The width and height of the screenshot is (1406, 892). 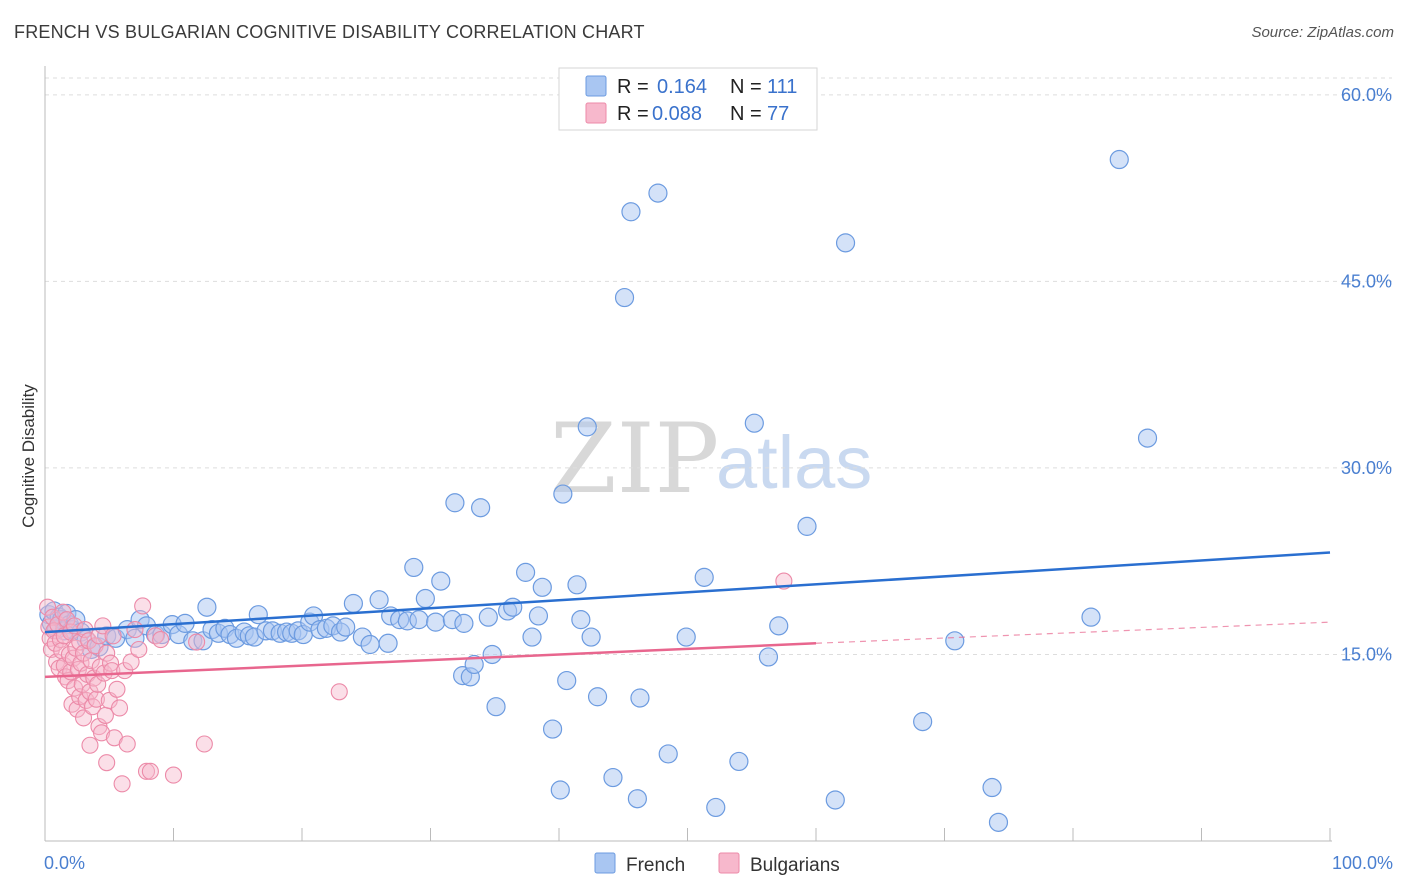 I want to click on y-tick-label-2: 45.0%, so click(x=1366, y=281).